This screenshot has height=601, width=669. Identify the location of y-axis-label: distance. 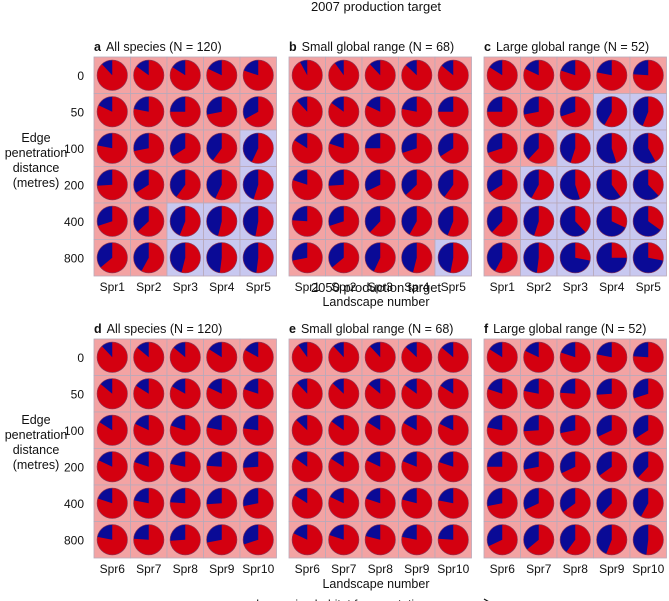
(36, 450).